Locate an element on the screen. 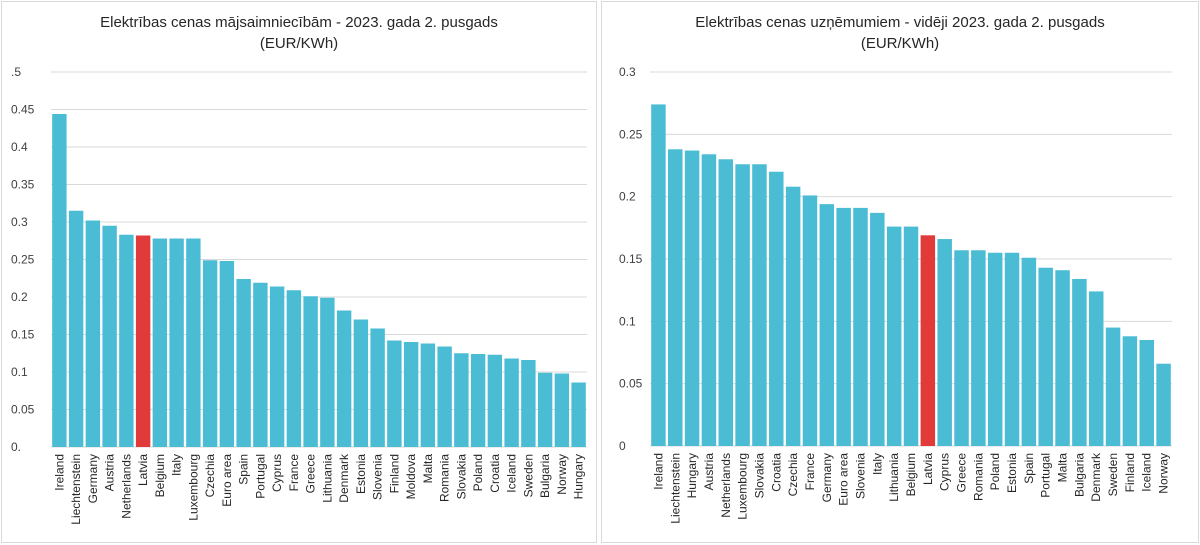  x-category-label: Luxembourg is located at coordinates (743, 486).